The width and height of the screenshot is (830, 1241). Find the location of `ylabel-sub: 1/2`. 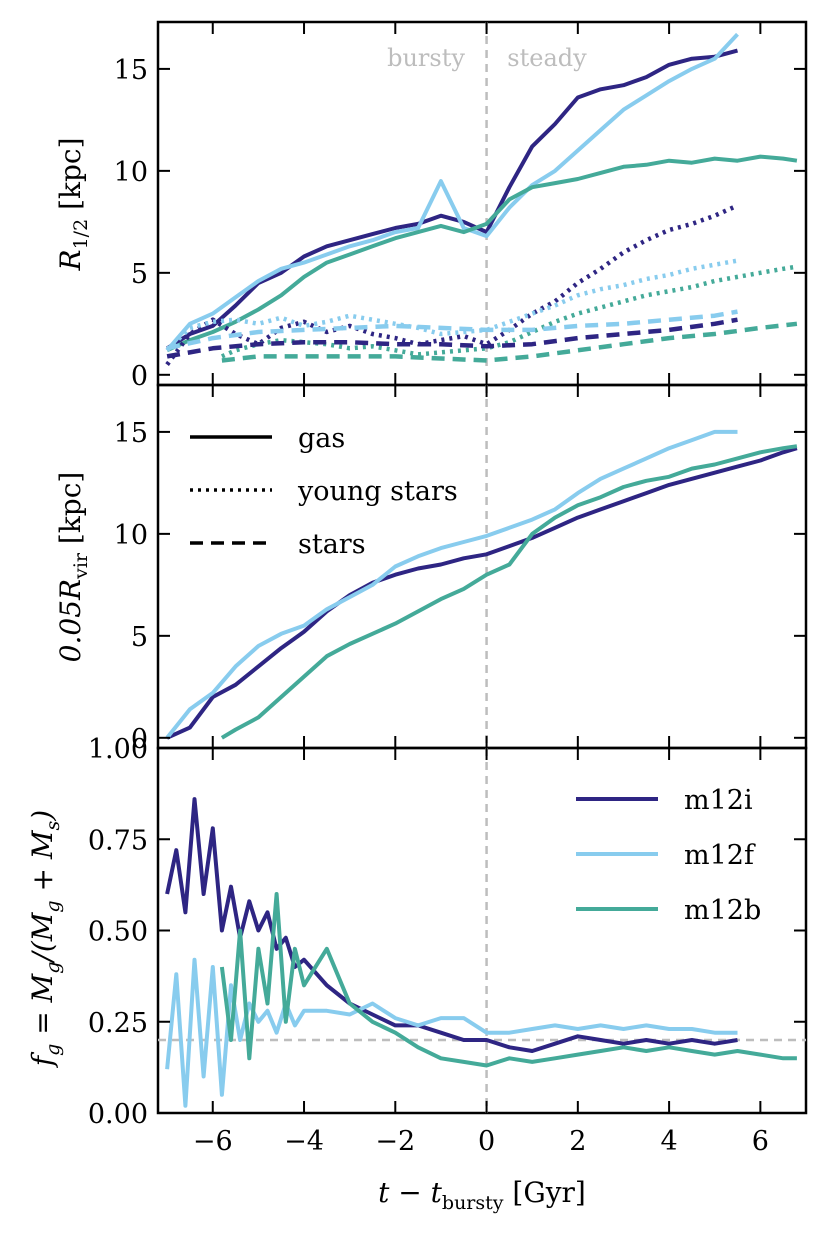

ylabel-sub: 1/2 is located at coordinates (81, 234).